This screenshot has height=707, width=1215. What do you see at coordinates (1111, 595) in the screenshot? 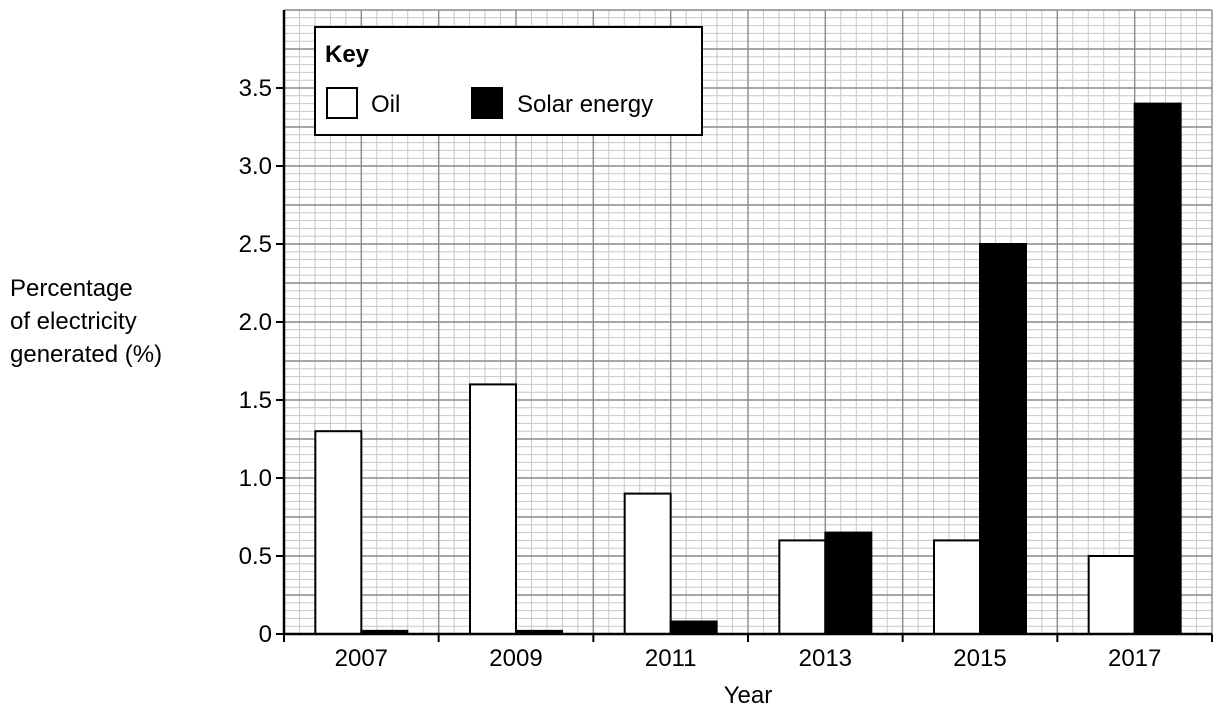
I see `bar-oil-2017` at bounding box center [1111, 595].